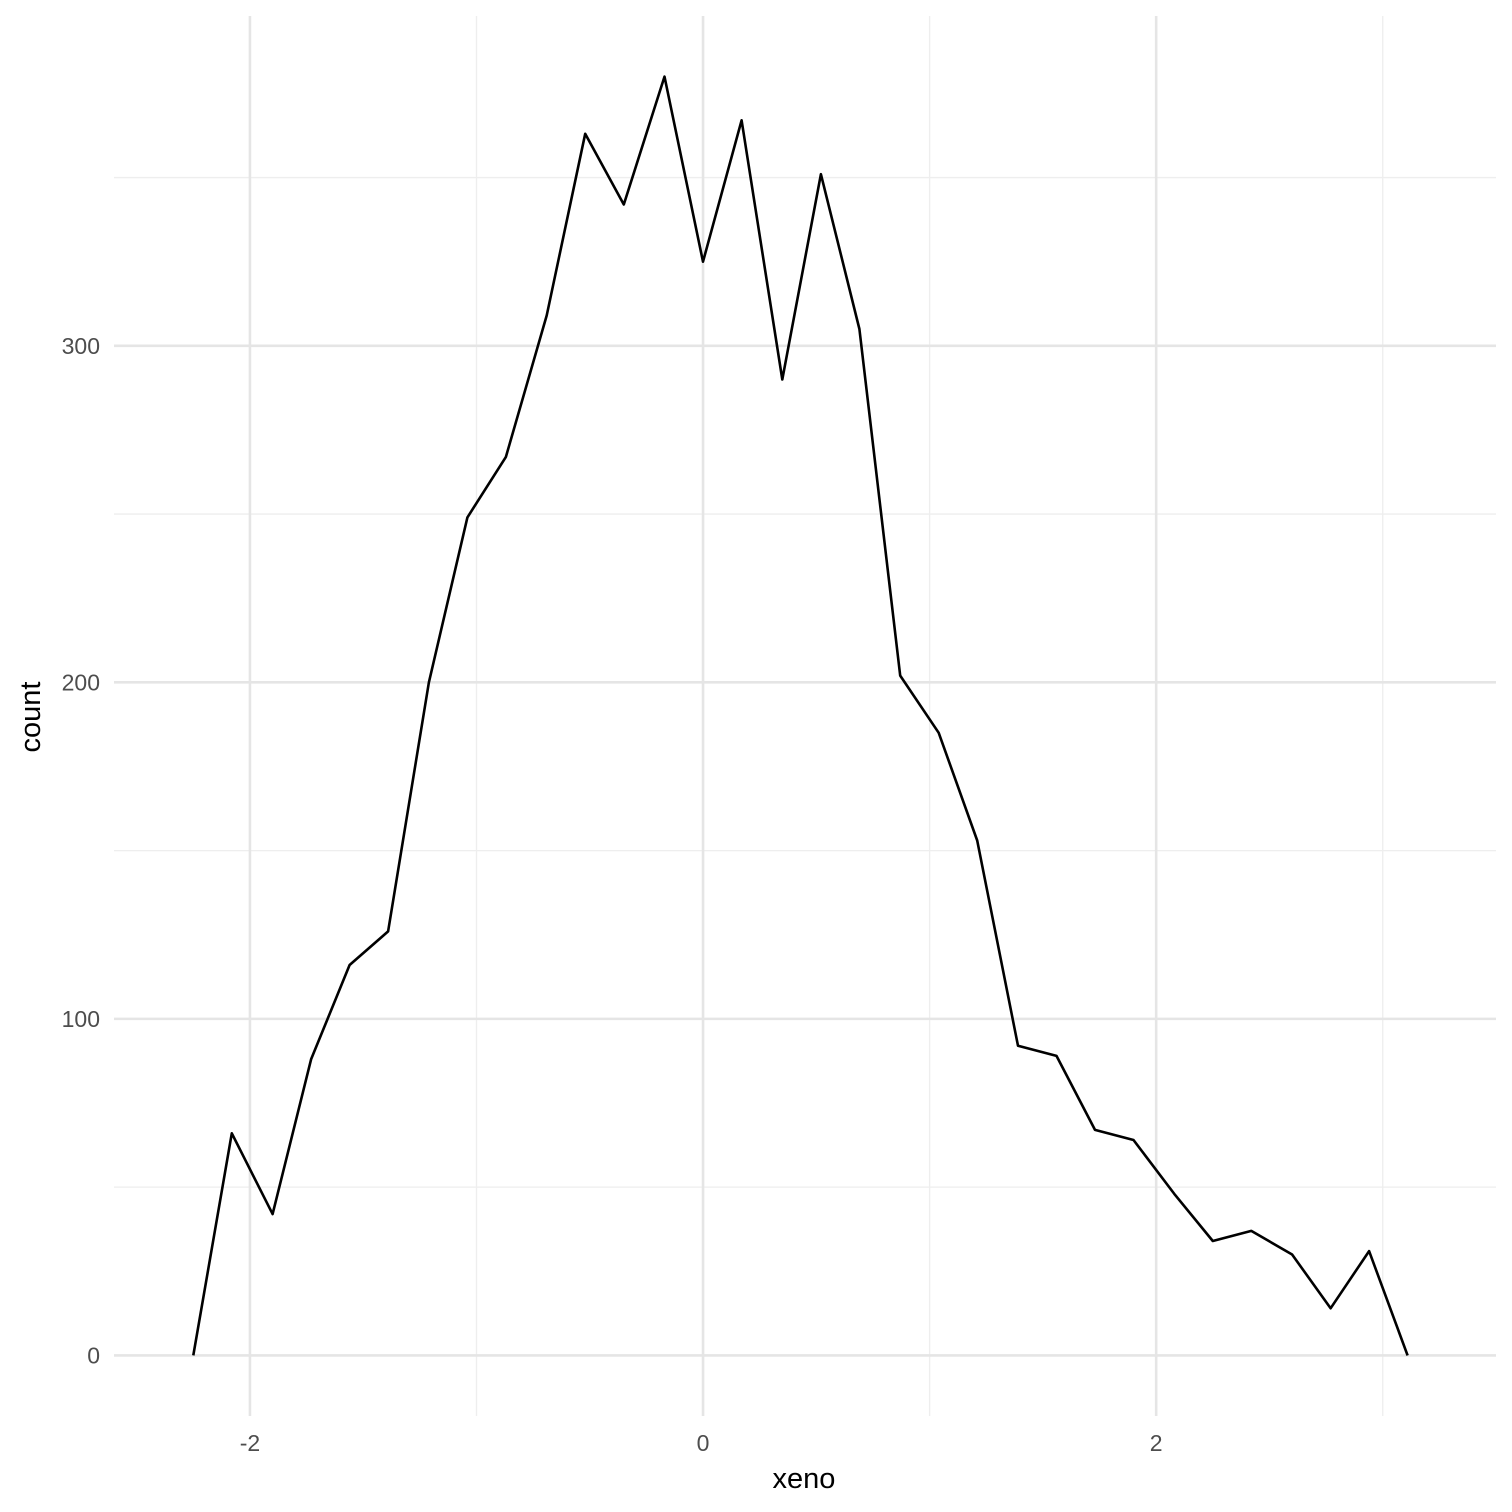  Describe the element at coordinates (81, 1019) in the screenshot. I see `y-tick-label: 100` at that location.